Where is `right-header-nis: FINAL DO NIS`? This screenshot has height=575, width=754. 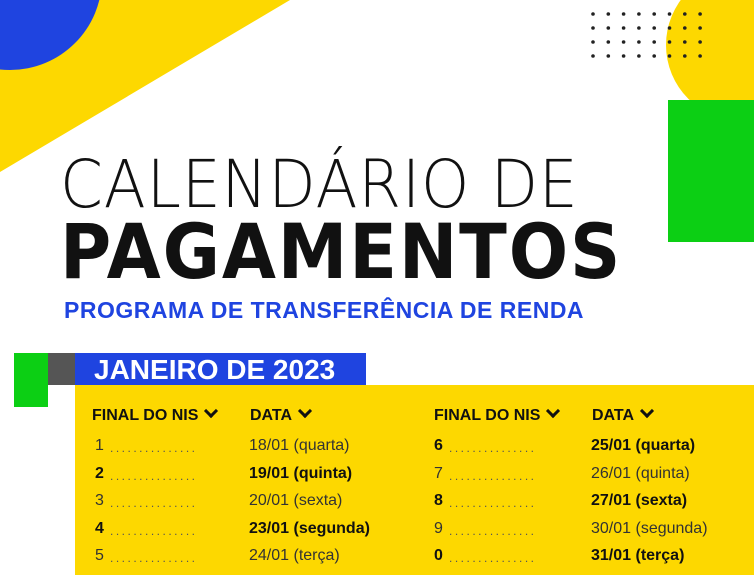 right-header-nis: FINAL DO NIS is located at coordinates (497, 414).